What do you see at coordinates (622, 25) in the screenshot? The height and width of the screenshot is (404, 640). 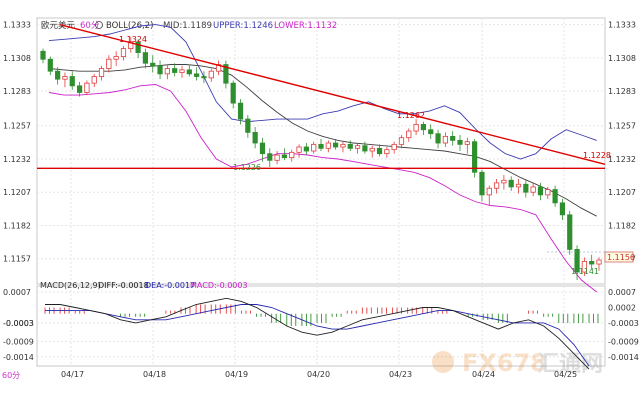 I see `price-tick-label-right: 1.1333` at bounding box center [622, 25].